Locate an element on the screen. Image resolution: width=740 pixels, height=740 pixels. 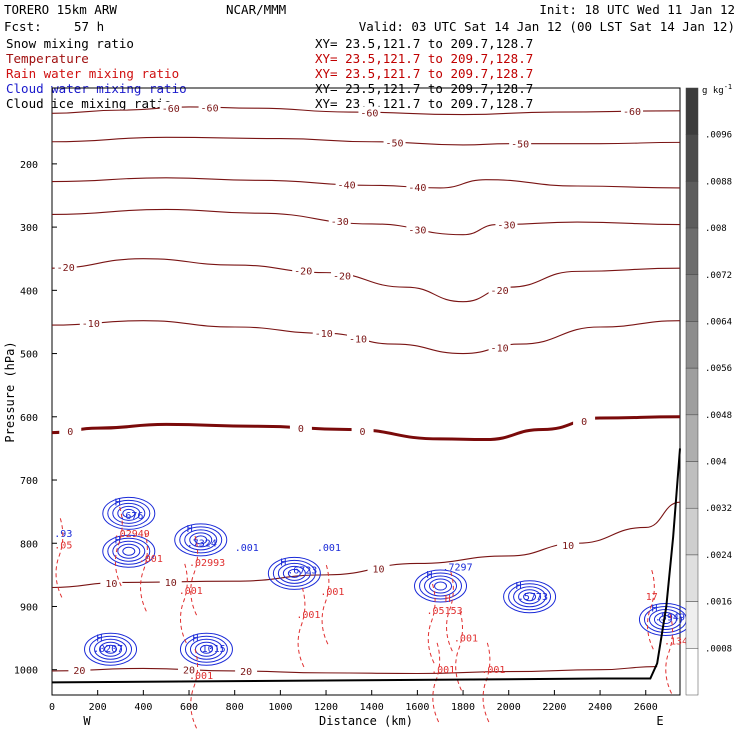
colorbar-tick-label: .0048 is located at coordinates (718, 416).